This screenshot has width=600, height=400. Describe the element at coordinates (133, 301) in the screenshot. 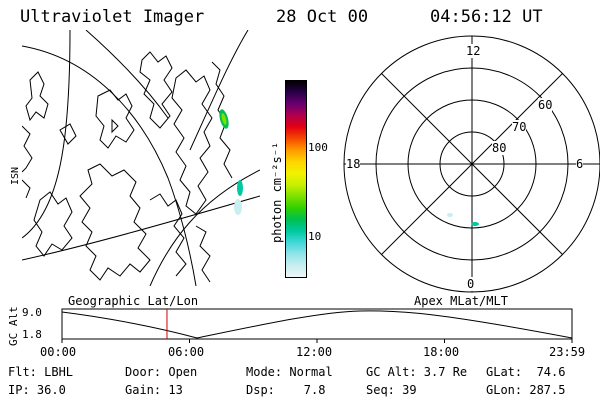

I see `timeline-left-title: Geographic Lat/Lon` at that location.